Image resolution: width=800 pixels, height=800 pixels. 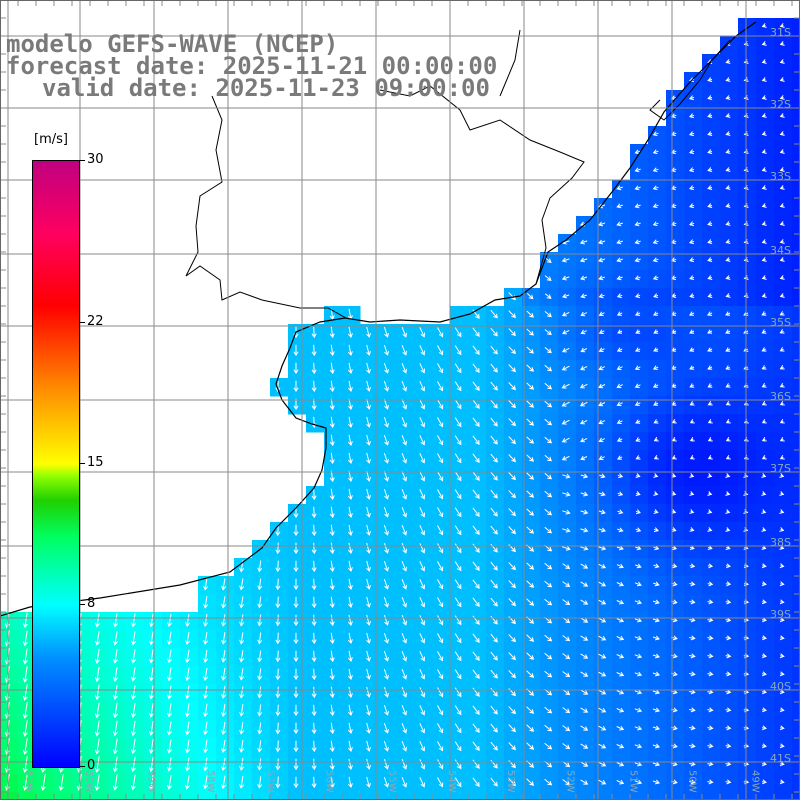 I want to click on colorbar-tick-label: 0, so click(x=91, y=765).